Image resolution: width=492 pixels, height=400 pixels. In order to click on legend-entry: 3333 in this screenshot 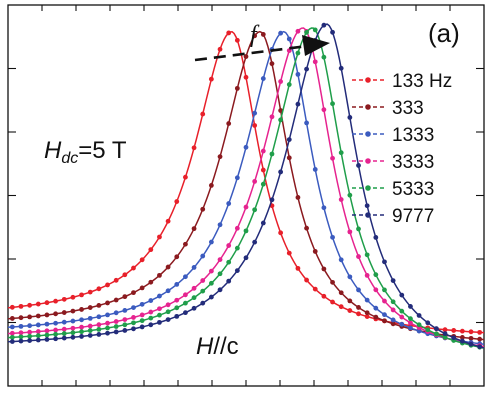, I will do `click(393, 162)`.